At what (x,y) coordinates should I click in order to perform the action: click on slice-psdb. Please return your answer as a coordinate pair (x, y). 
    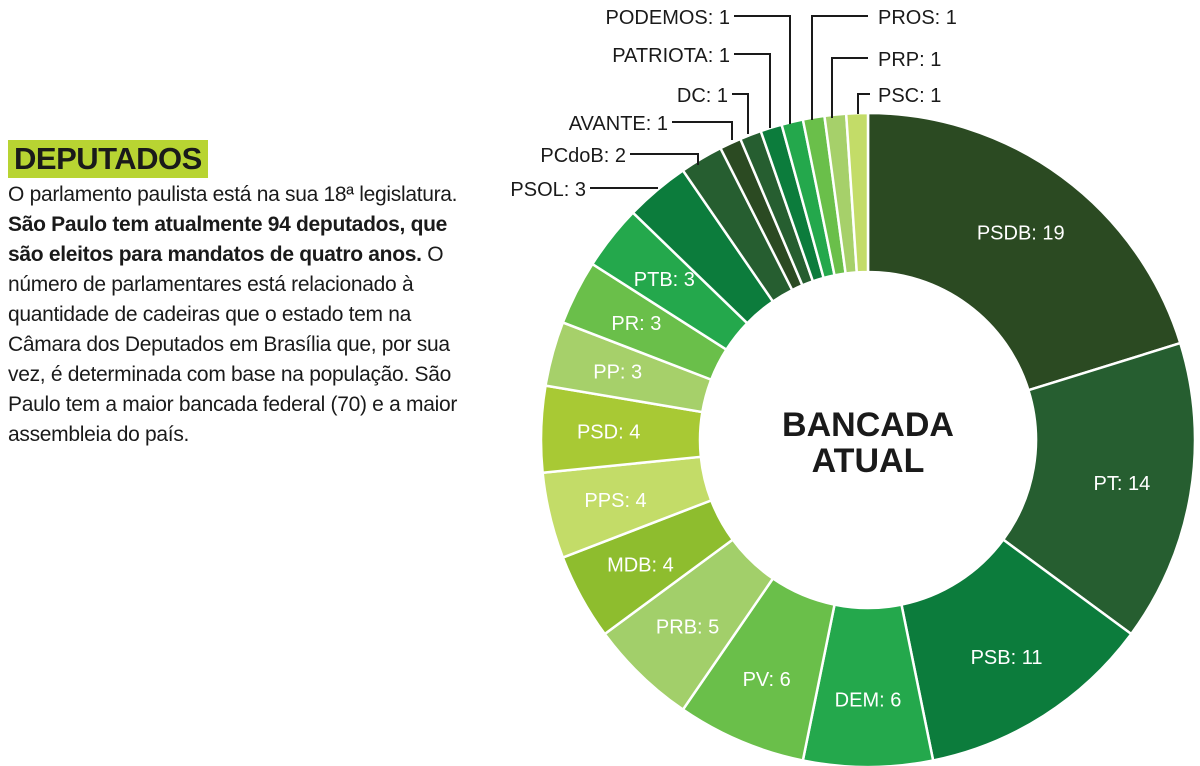
    Looking at the image, I should click on (1024, 251).